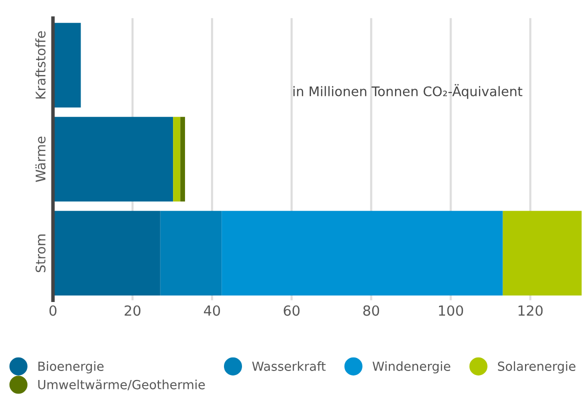  What do you see at coordinates (451, 310) in the screenshot?
I see `x-tick-label: 100` at bounding box center [451, 310].